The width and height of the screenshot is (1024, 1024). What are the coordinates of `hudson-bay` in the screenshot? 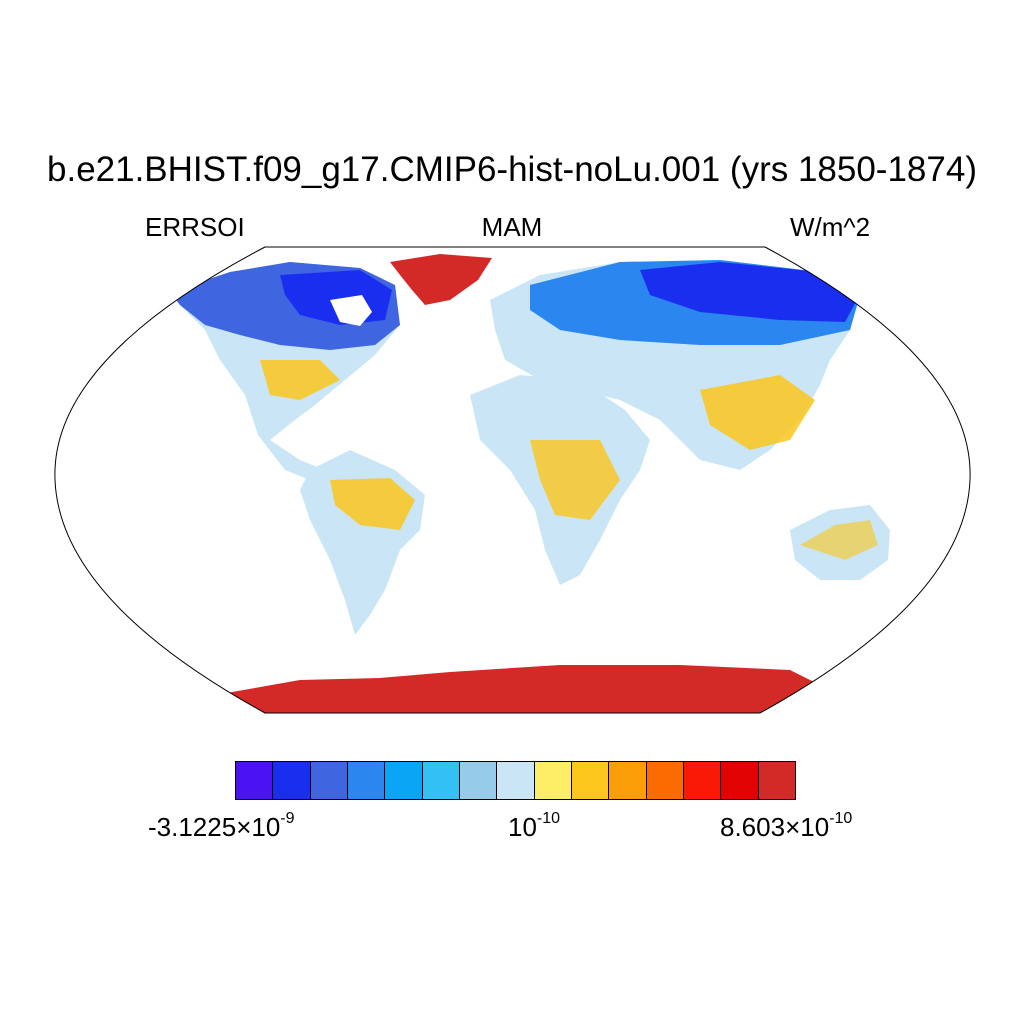 It's located at (351, 310).